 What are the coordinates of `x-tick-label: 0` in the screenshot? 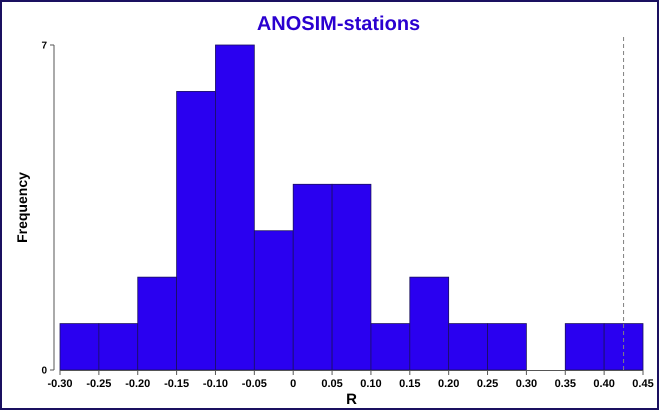 It's located at (293, 384).